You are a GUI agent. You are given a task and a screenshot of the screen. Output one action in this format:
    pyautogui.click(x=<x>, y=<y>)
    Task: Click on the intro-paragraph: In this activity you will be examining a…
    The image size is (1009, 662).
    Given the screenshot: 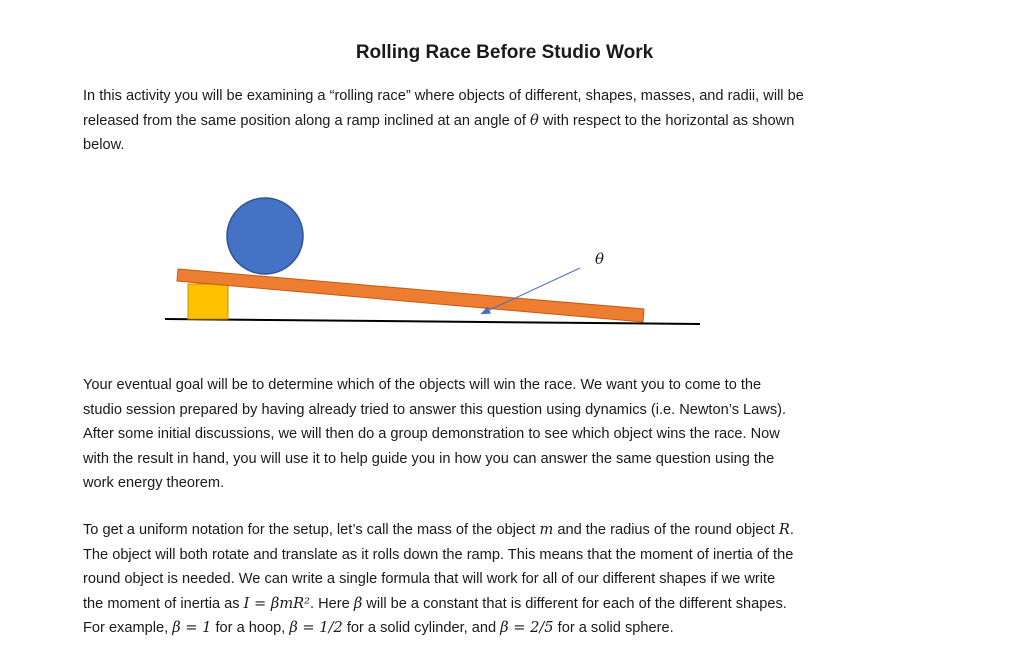 What is the action you would take?
    pyautogui.click(x=508, y=121)
    